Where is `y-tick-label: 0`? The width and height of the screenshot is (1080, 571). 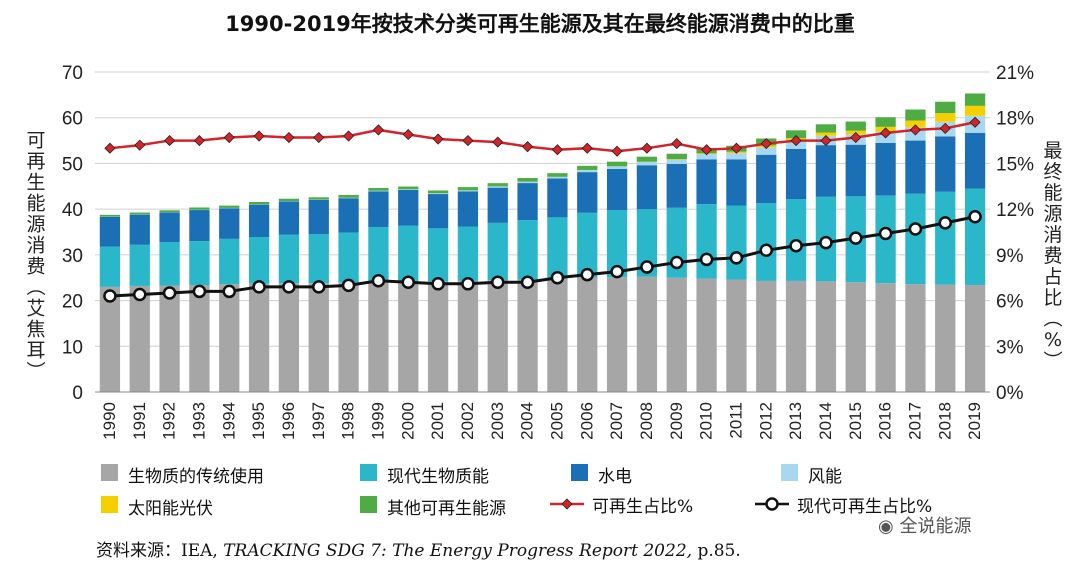 y-tick-label: 0 is located at coordinates (77, 393).